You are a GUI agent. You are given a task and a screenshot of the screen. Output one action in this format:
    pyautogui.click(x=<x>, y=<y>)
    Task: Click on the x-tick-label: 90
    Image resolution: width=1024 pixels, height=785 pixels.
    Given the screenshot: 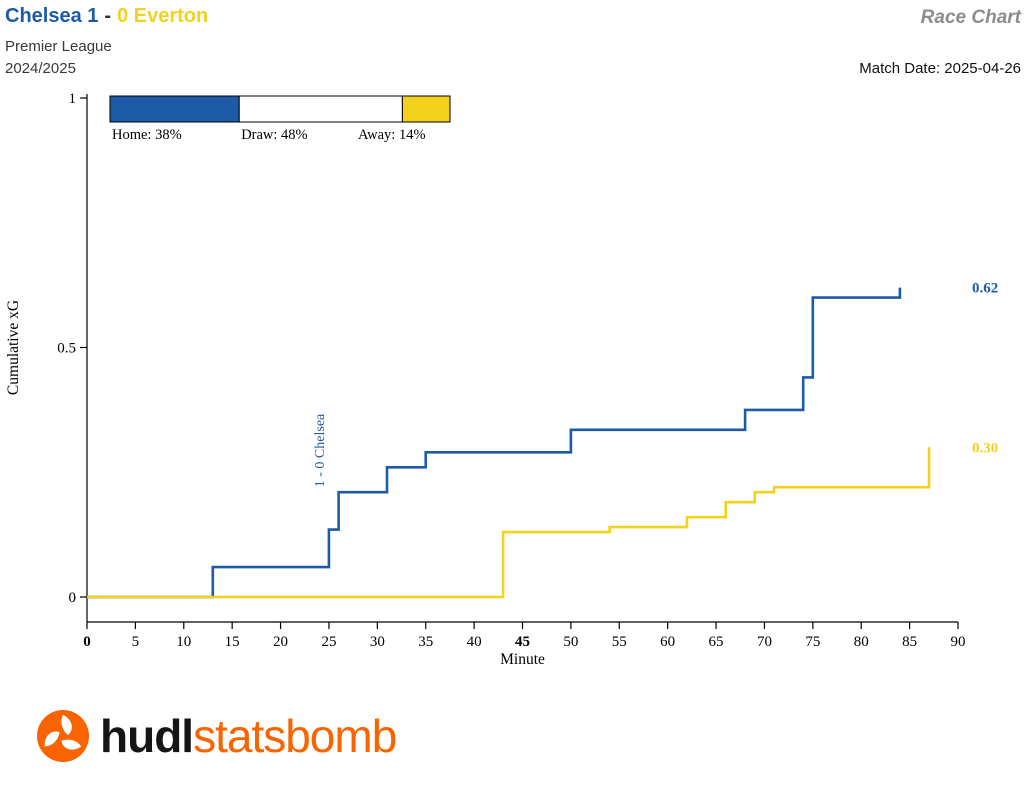 What is the action you would take?
    pyautogui.click(x=958, y=642)
    